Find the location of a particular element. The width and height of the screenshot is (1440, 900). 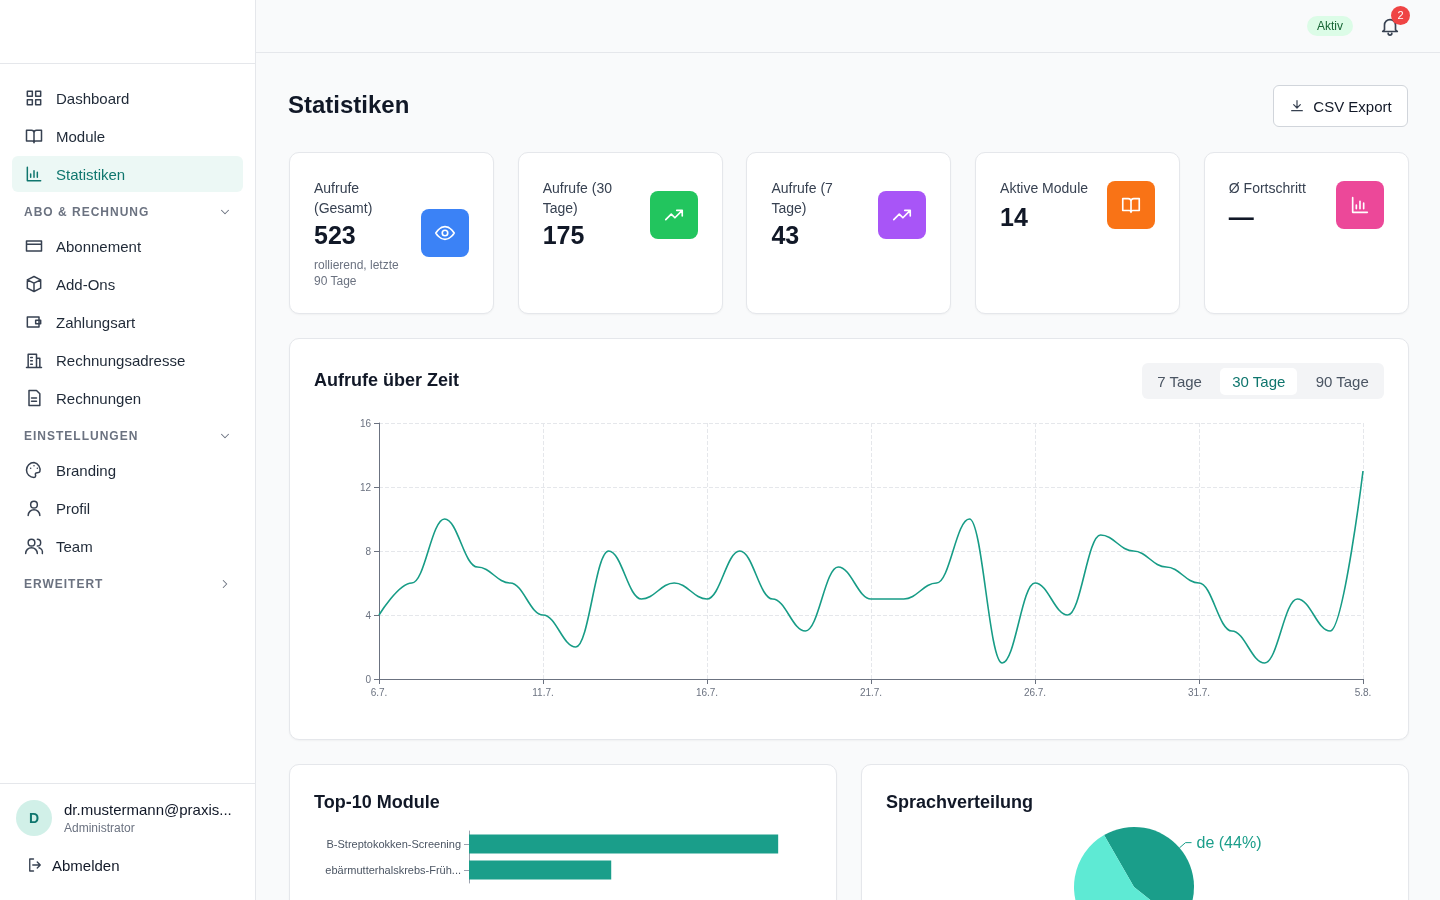

y-tick-label: 16 is located at coordinates (365, 423).